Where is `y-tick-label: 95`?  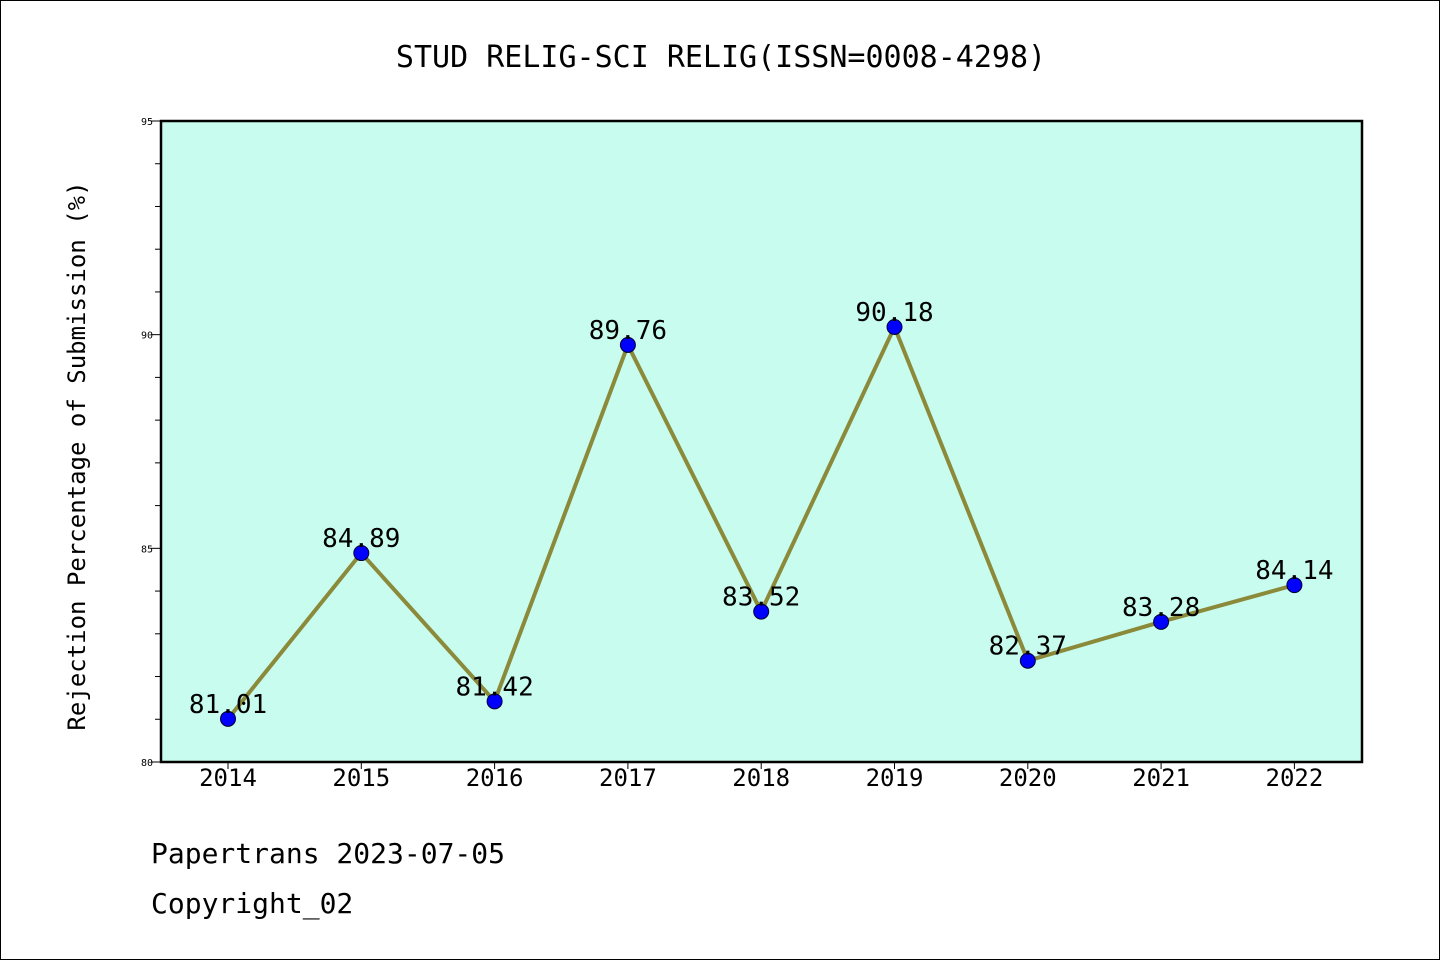
y-tick-label: 95 is located at coordinates (147, 122).